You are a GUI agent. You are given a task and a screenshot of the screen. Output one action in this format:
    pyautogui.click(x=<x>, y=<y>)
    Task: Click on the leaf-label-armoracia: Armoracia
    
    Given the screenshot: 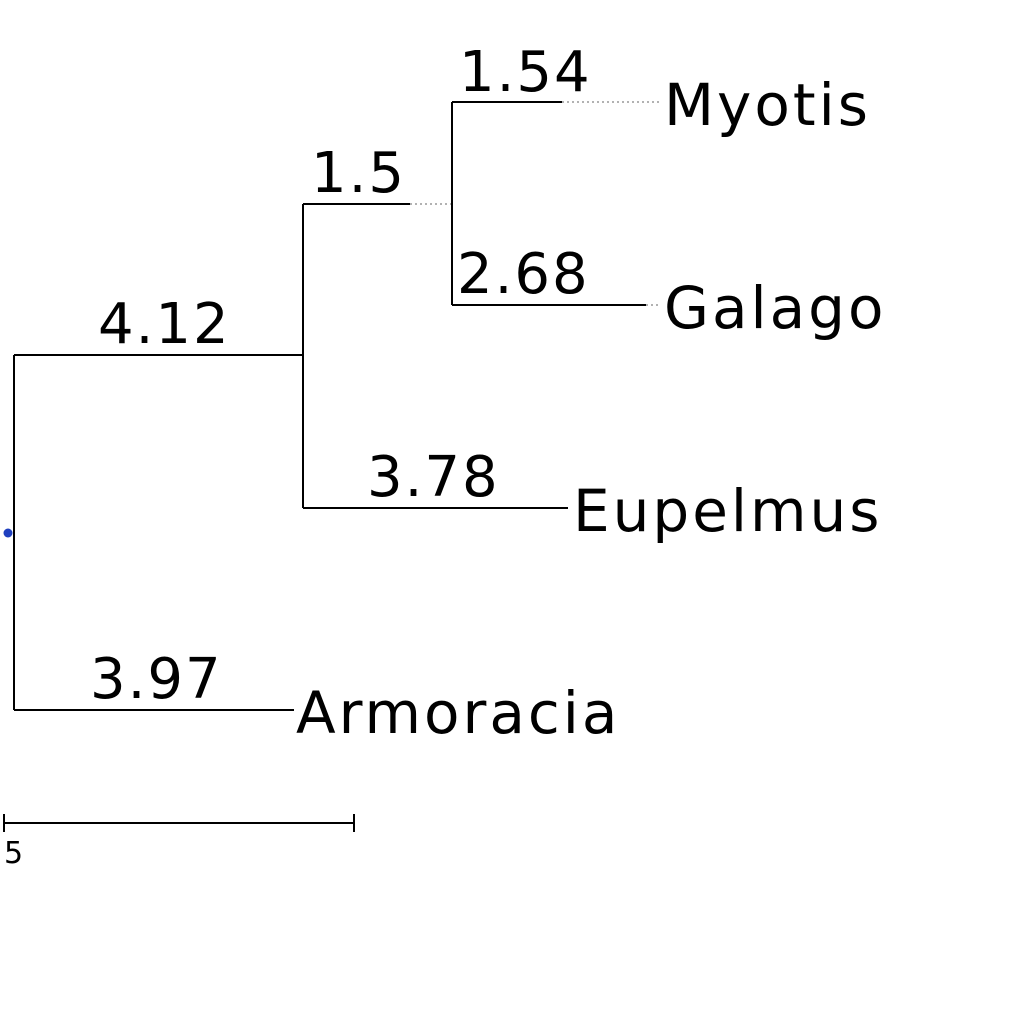 What is the action you would take?
    pyautogui.click(x=458, y=713)
    